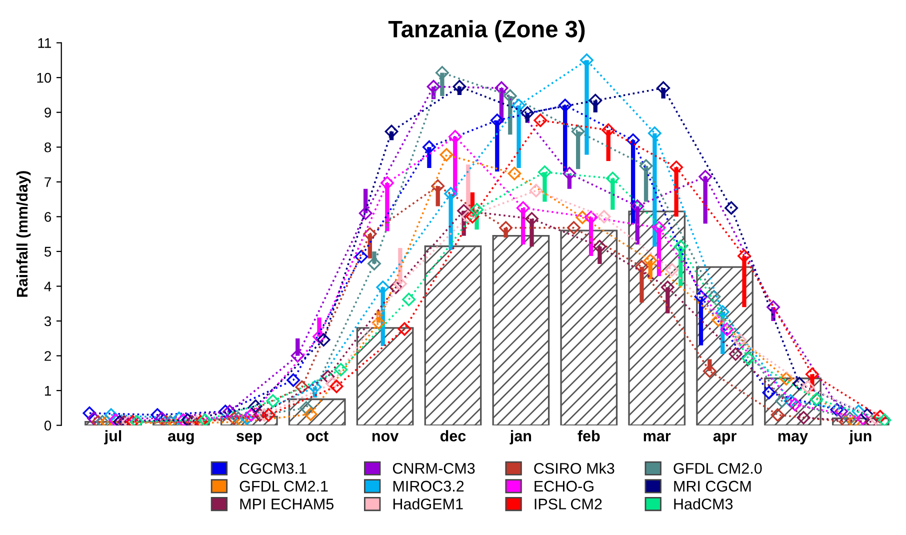 Image resolution: width=906 pixels, height=535 pixels. I want to click on legend-label: ECHO-G, so click(564, 486).